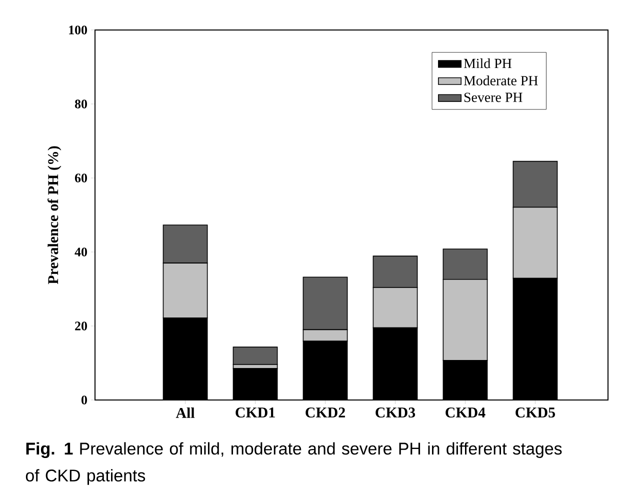 This screenshot has height=502, width=627. Describe the element at coordinates (84, 400) in the screenshot. I see `y-tick-label: 0` at that location.